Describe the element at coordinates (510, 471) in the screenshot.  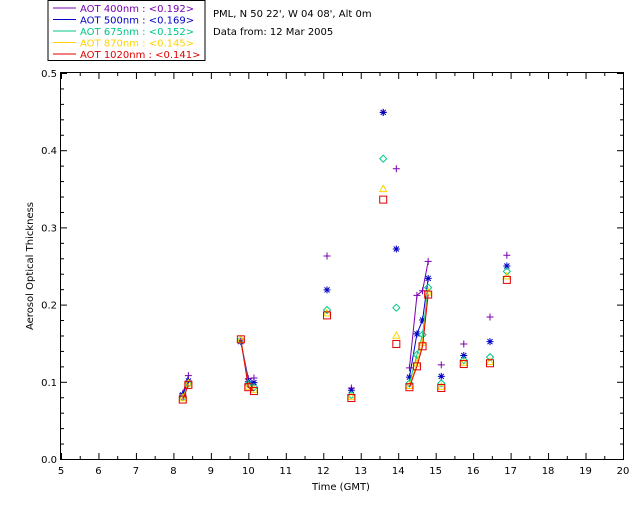
I see `x-tick-label: 17` at that location.